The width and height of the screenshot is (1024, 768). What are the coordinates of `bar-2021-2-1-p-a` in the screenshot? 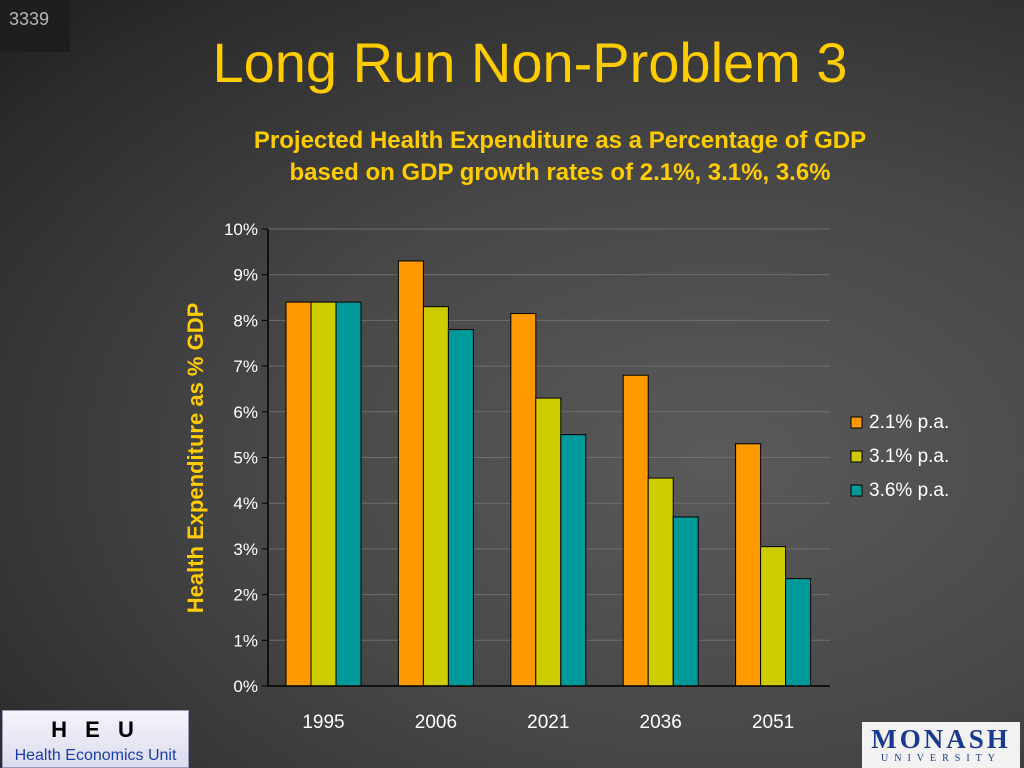 It's located at (523, 500).